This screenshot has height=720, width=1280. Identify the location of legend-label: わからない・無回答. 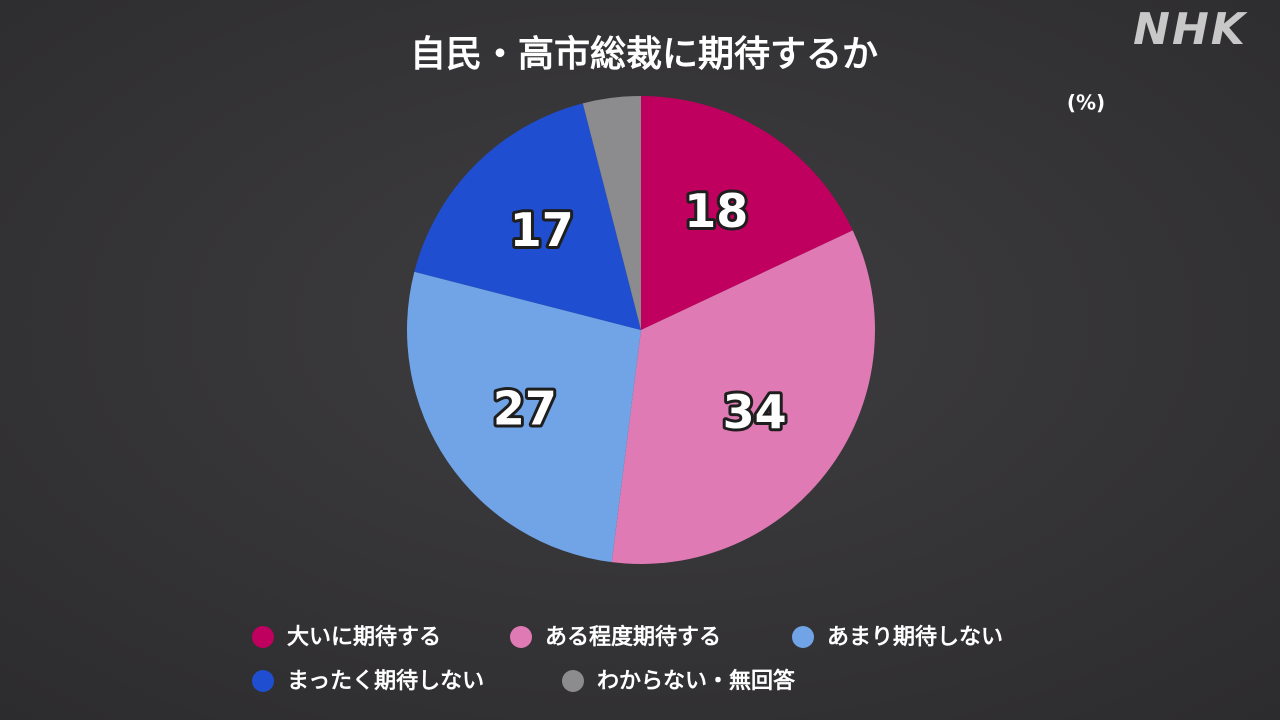
(696, 681).